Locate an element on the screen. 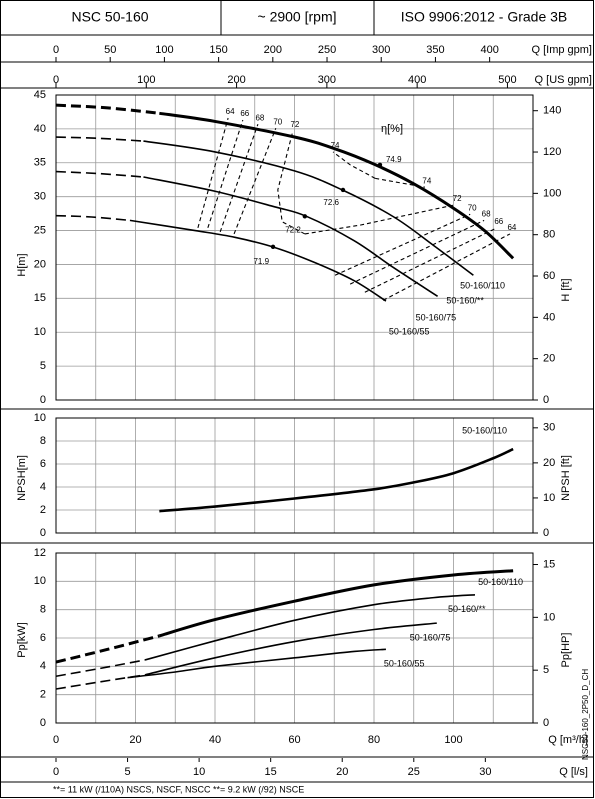  y-axis-title: Pp[kW] is located at coordinates (22, 639).